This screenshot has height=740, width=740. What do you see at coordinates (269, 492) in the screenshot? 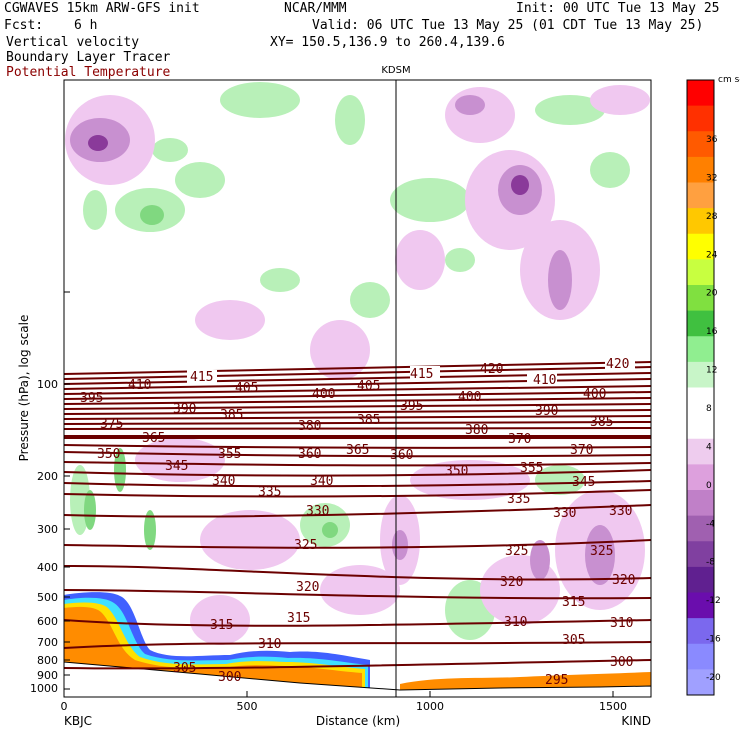
I see `contour-label: 335` at bounding box center [269, 492].